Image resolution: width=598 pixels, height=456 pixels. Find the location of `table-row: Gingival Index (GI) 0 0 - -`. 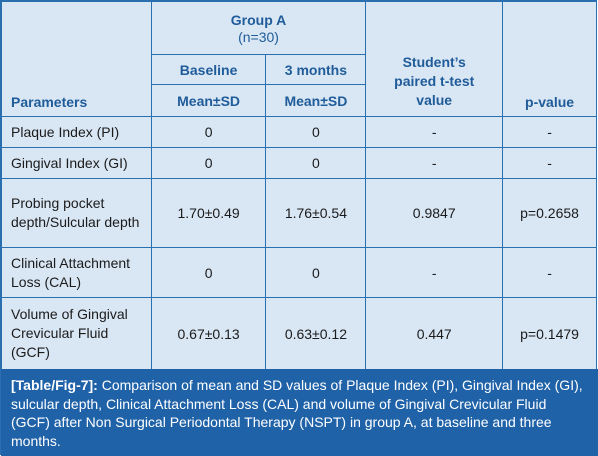

table-row: Gingival Index (GI) 0 0 - - is located at coordinates (299, 163).